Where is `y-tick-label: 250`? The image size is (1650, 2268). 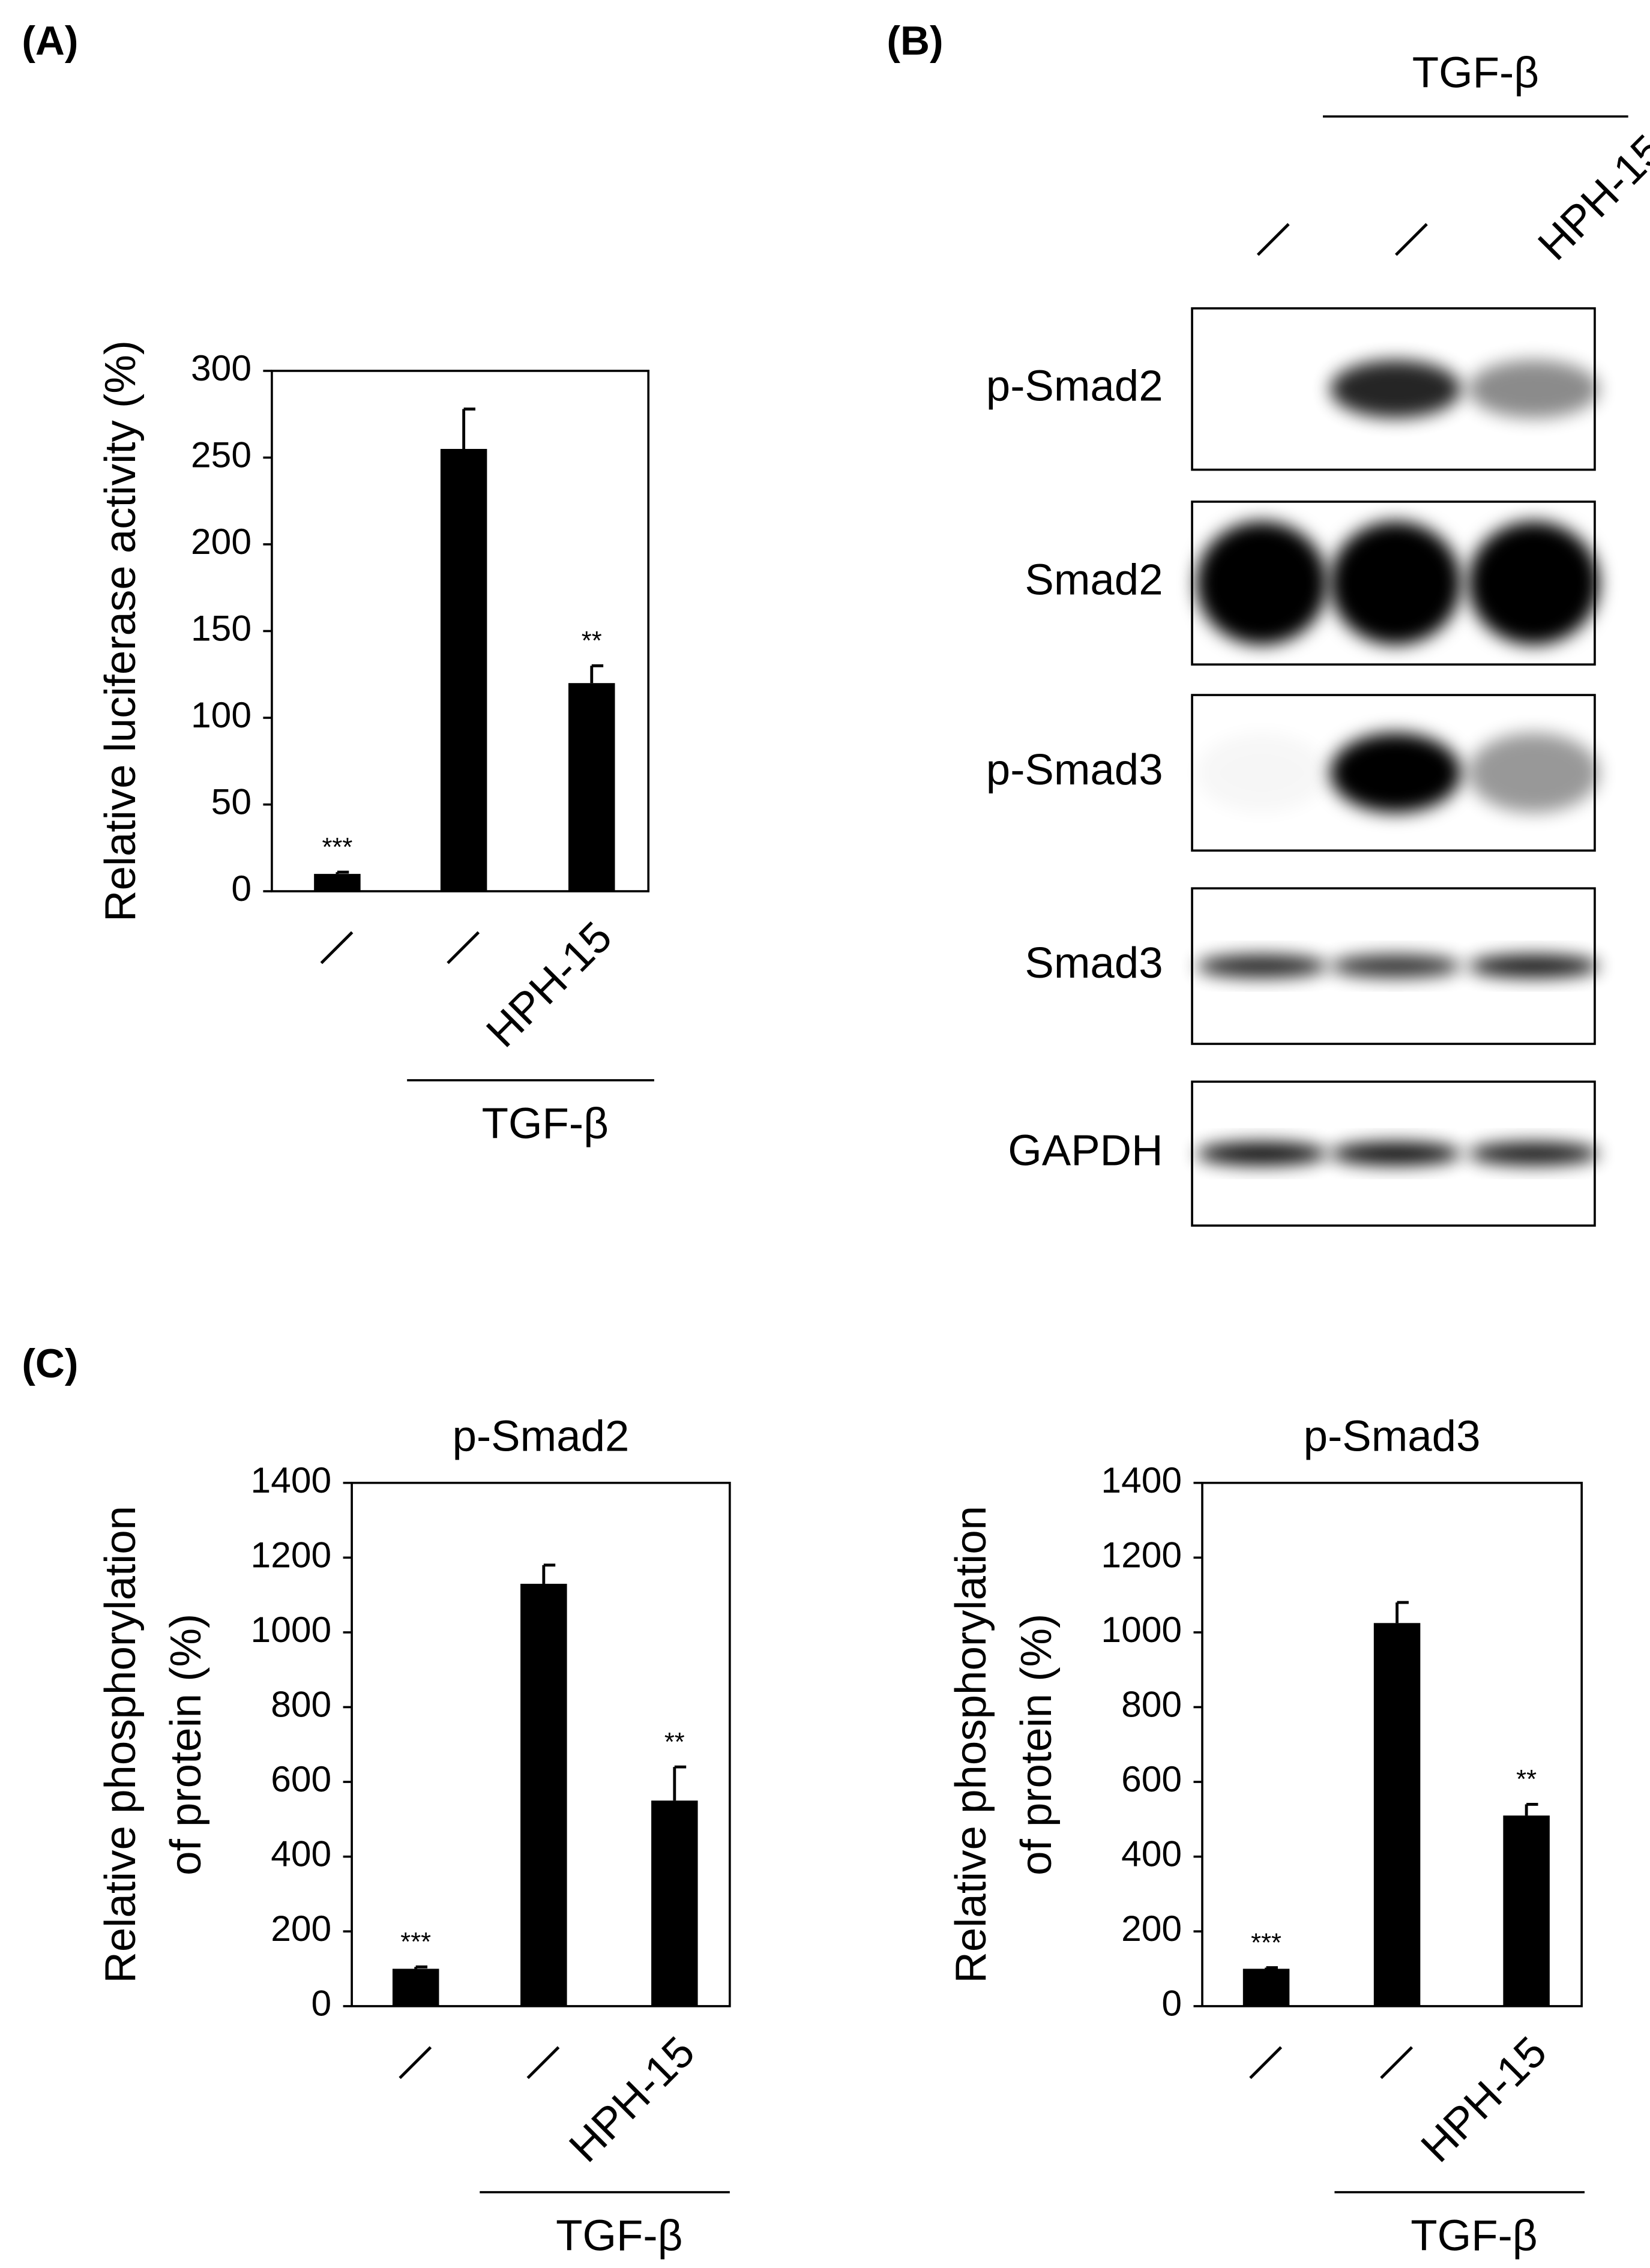
y-tick-label: 250 is located at coordinates (221, 454).